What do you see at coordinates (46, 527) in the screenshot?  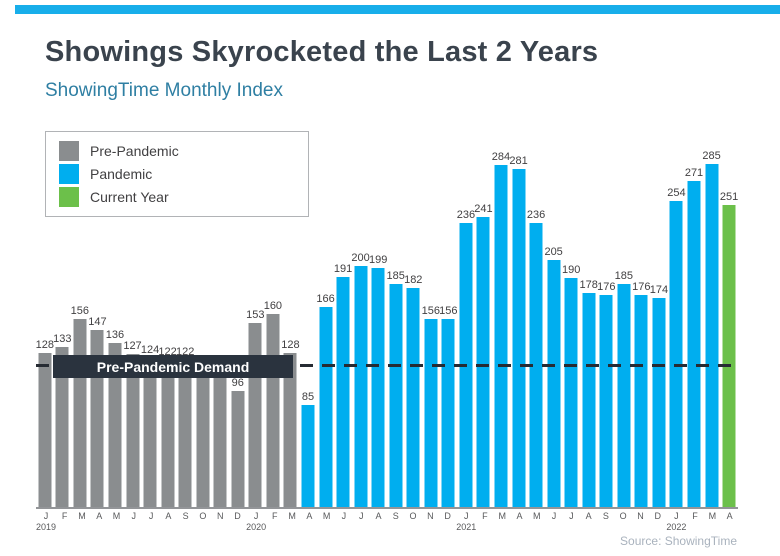 I see `year-label: 2019` at bounding box center [46, 527].